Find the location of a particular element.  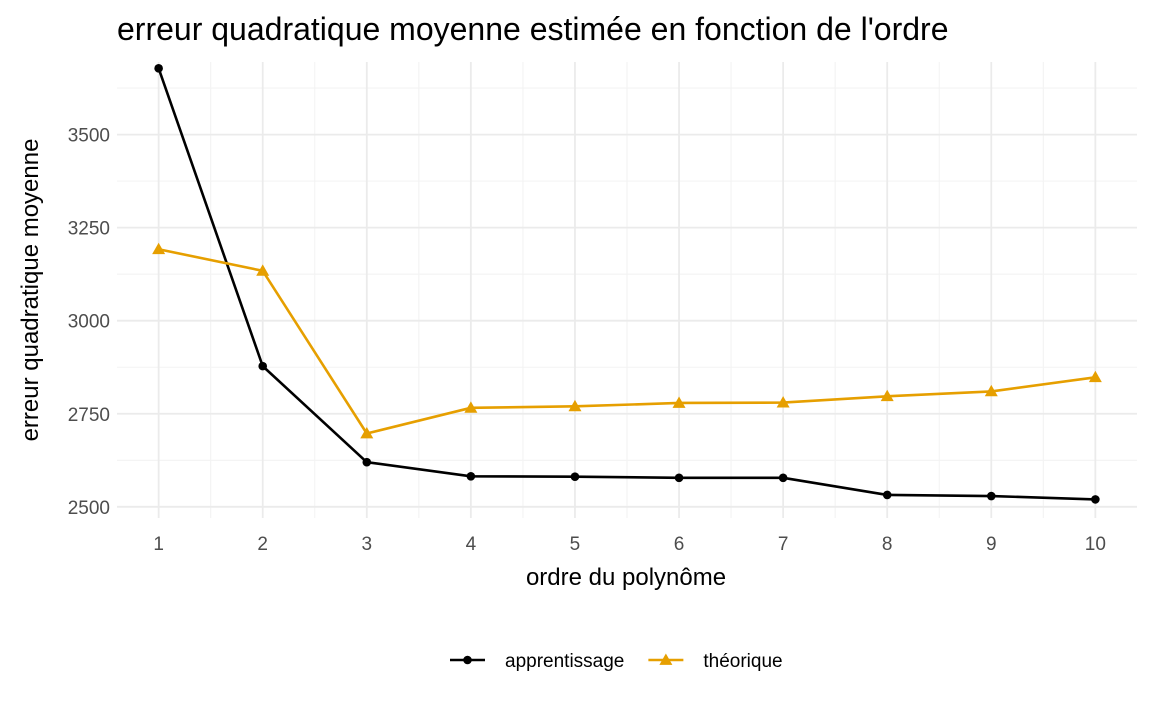

x-axis-title: ordre du polynôme is located at coordinates (626, 577).